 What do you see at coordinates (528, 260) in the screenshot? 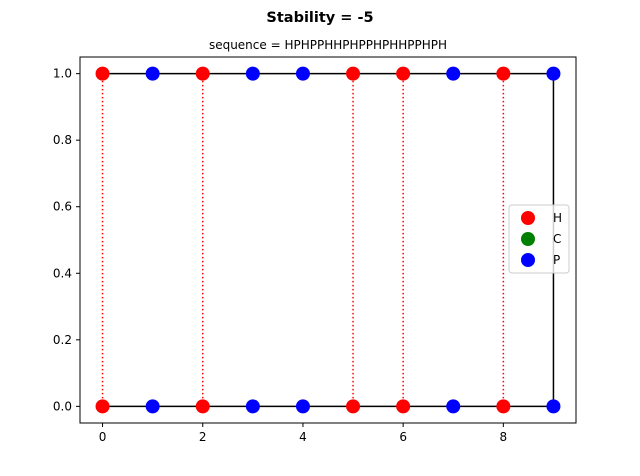
I see `legend-marker-p` at bounding box center [528, 260].